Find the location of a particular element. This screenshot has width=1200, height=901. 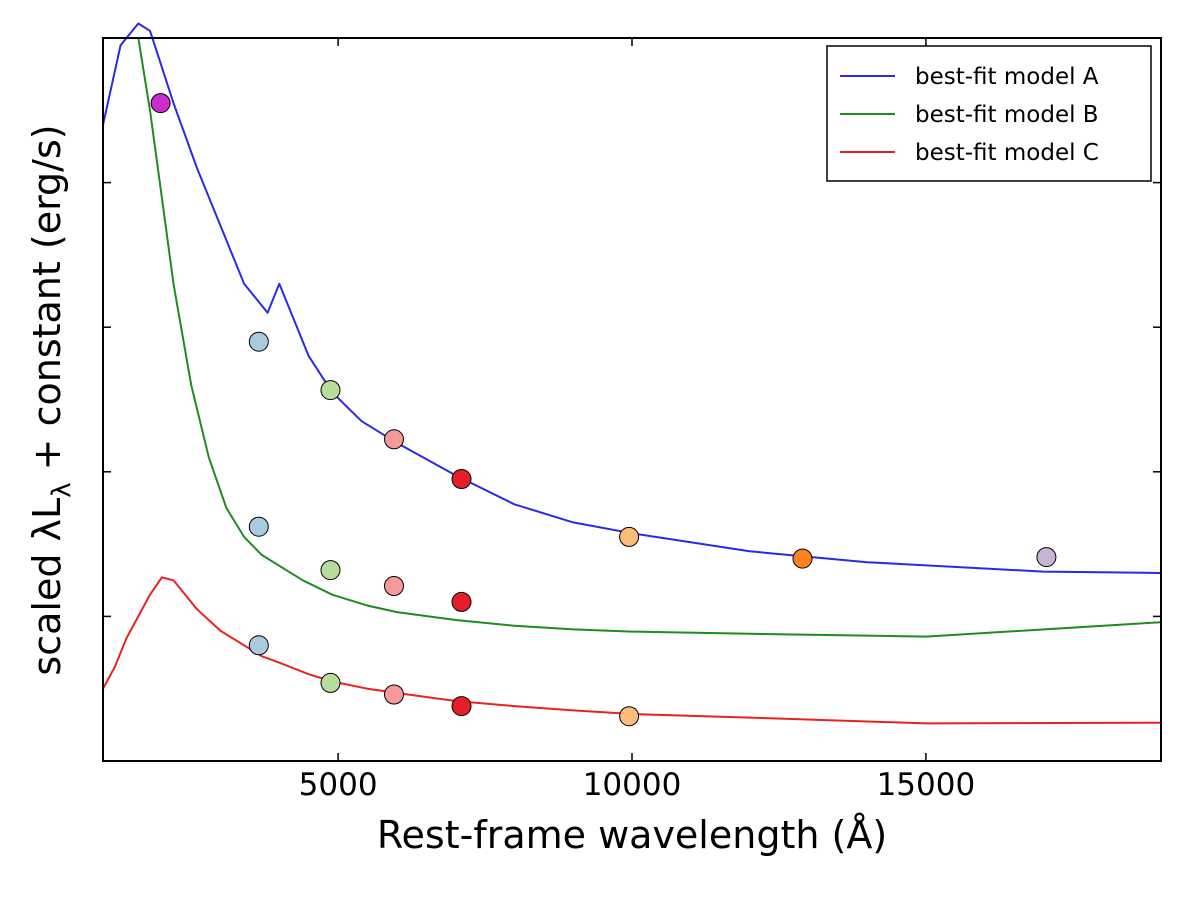

legend-label-best-fit-model-a: best-fit model A is located at coordinates (1007, 77).